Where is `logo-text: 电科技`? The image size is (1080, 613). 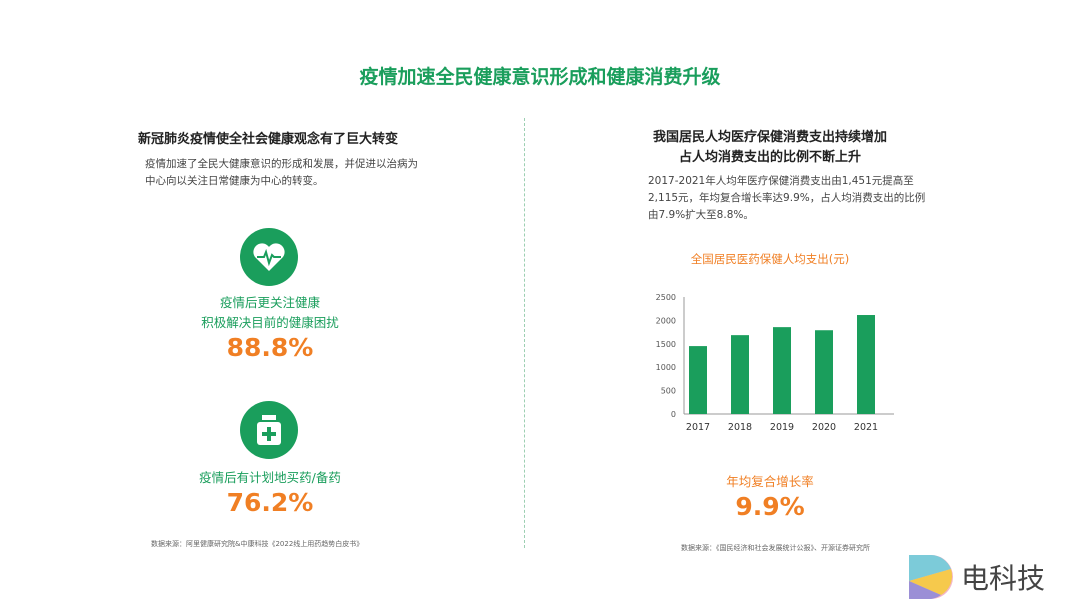 logo-text: 电科技 is located at coordinates (1003, 578).